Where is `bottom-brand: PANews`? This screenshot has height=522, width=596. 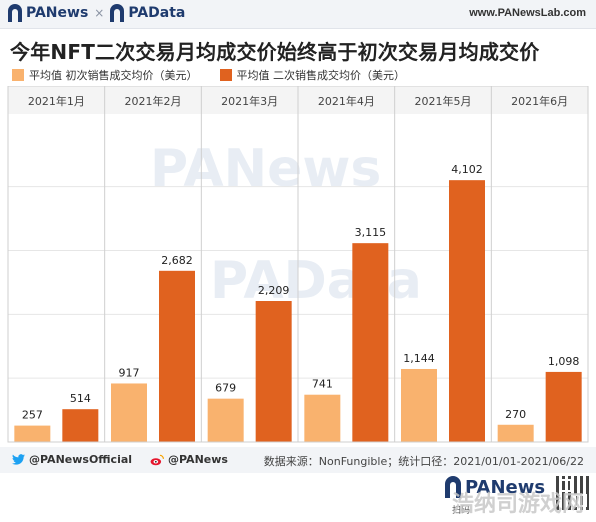 bottom-brand: PANews is located at coordinates (495, 487).